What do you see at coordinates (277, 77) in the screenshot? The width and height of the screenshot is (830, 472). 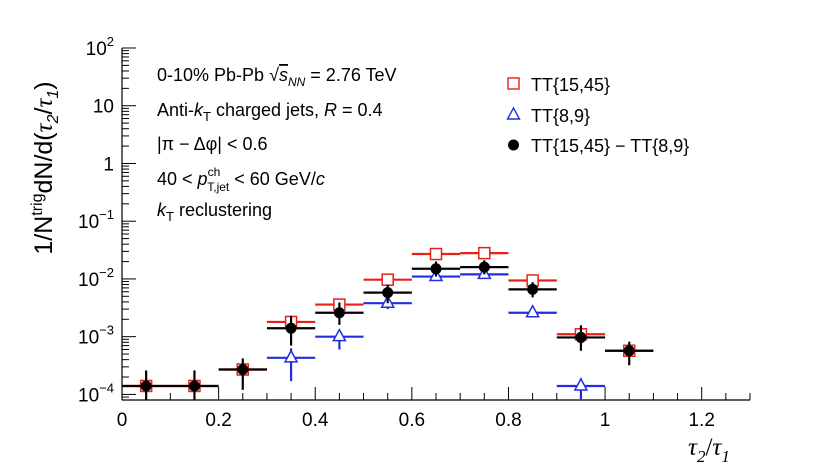 I see `annotation-collision: 0-10% Pb-Pb √sNN = 2.76 TeV` at bounding box center [277, 77].